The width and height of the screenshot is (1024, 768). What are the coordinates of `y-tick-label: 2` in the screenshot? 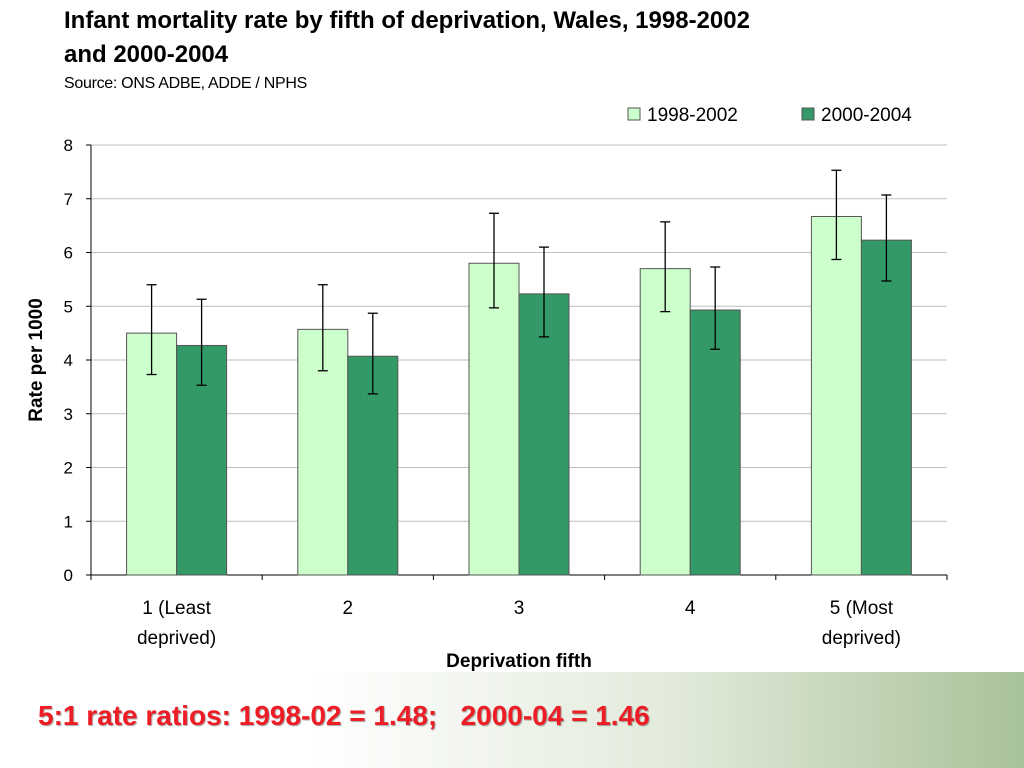 It's located at (68, 468).